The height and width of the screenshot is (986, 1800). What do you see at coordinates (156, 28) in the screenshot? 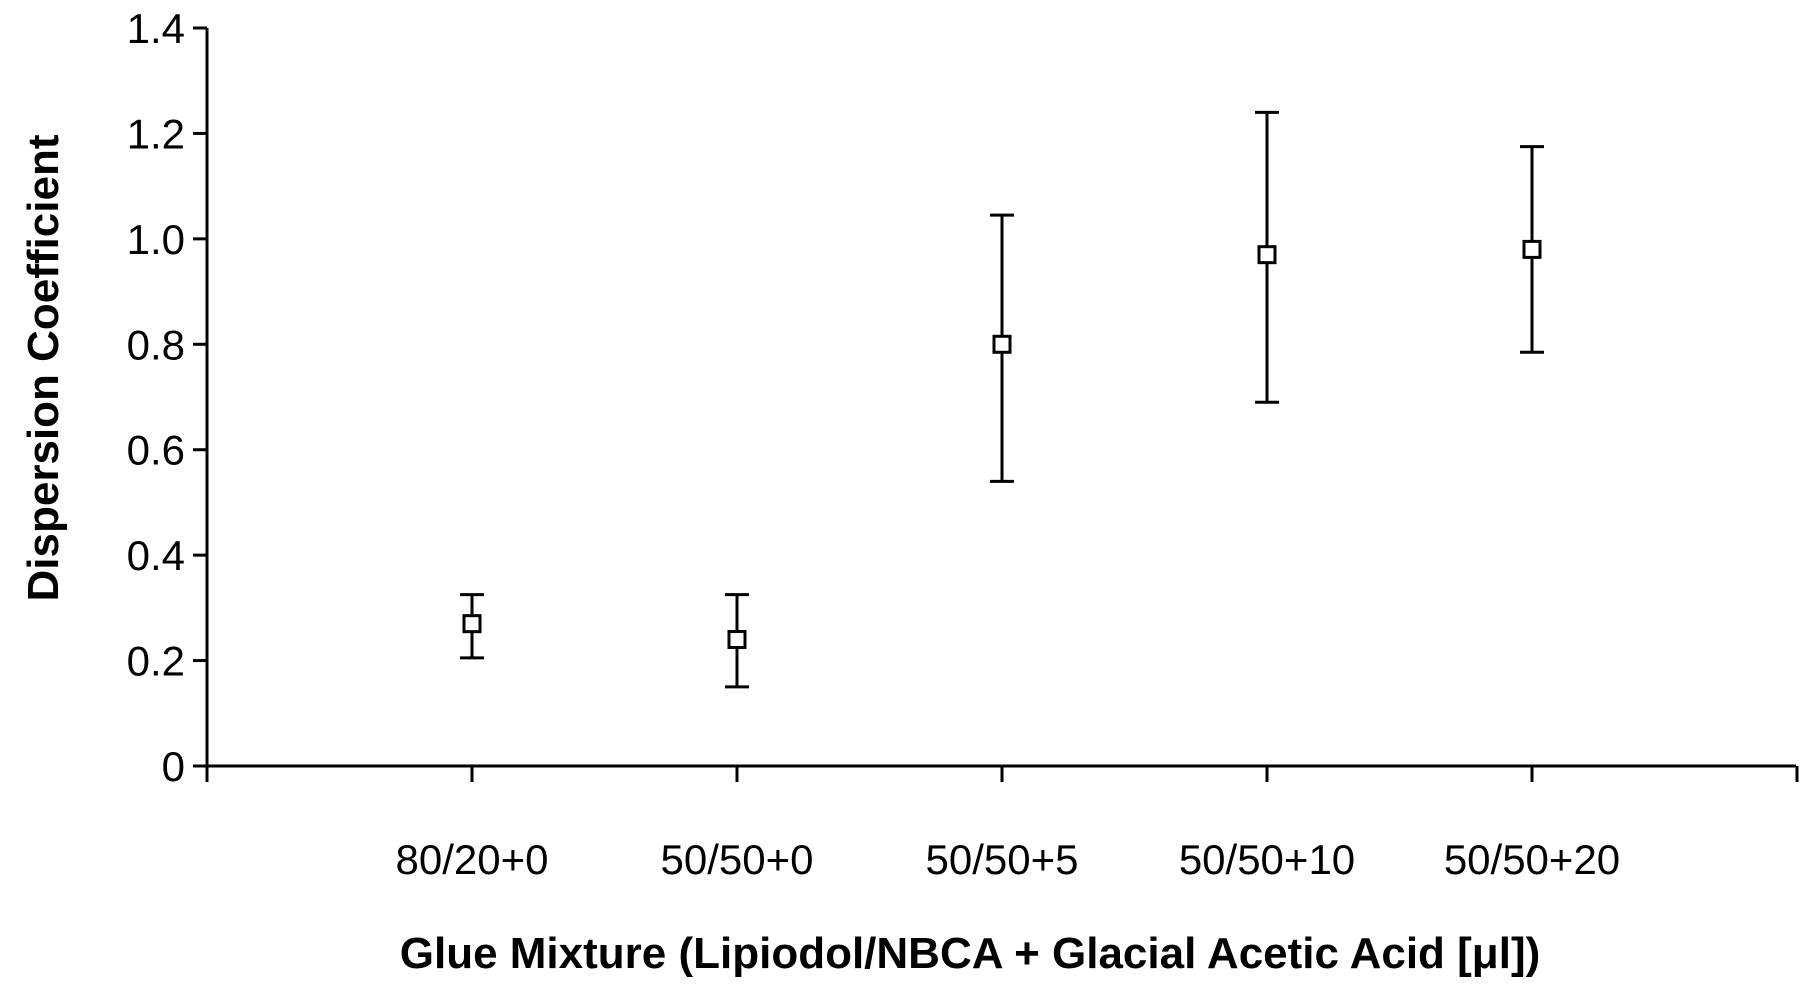
I see `y-tick-label: 1.4` at bounding box center [156, 28].